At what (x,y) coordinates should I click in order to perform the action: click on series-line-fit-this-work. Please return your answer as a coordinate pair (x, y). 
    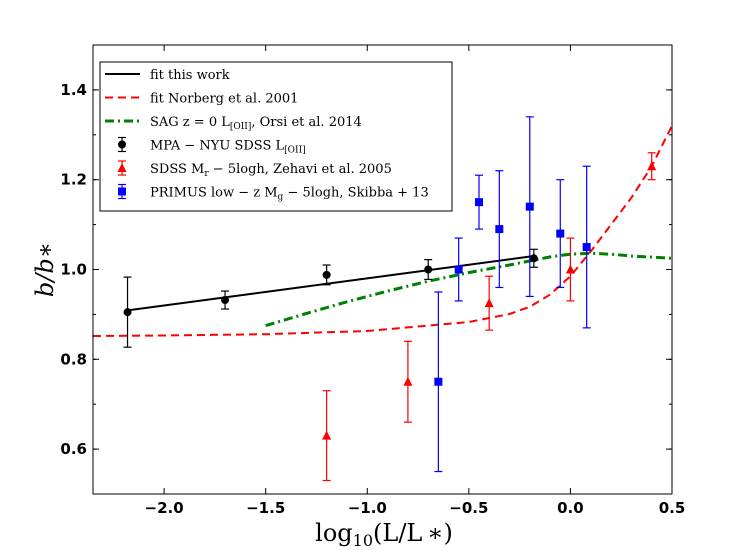
    Looking at the image, I should click on (331, 283).